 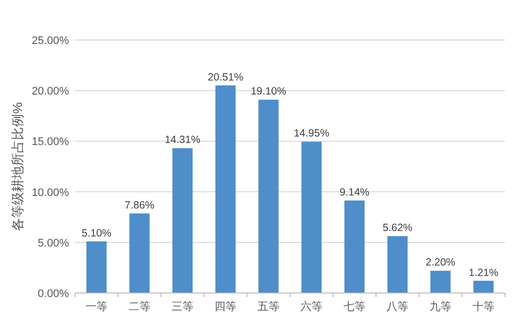 What do you see at coordinates (17, 166) in the screenshot?
I see `y-axis-title: 各等级耕地所占比例%` at bounding box center [17, 166].